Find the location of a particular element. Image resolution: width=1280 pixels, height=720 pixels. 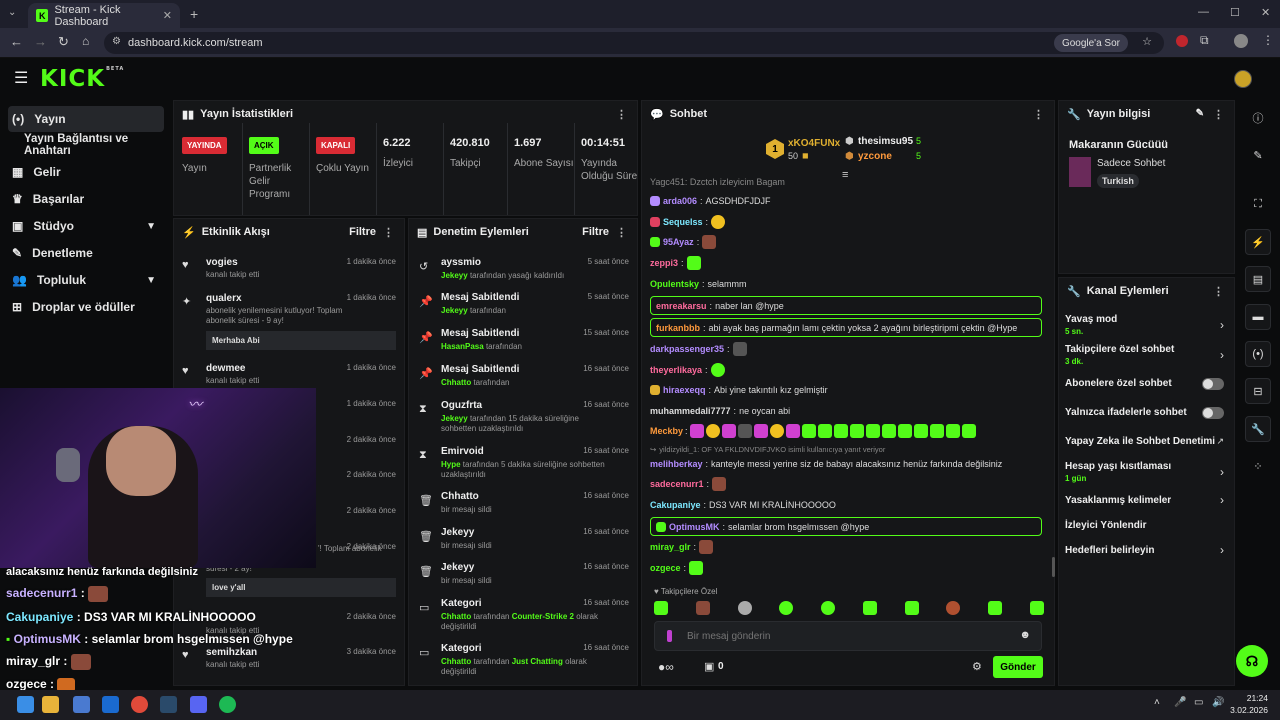

sidebar-item-stream: (•) Yayın is located at coordinates (86, 119).